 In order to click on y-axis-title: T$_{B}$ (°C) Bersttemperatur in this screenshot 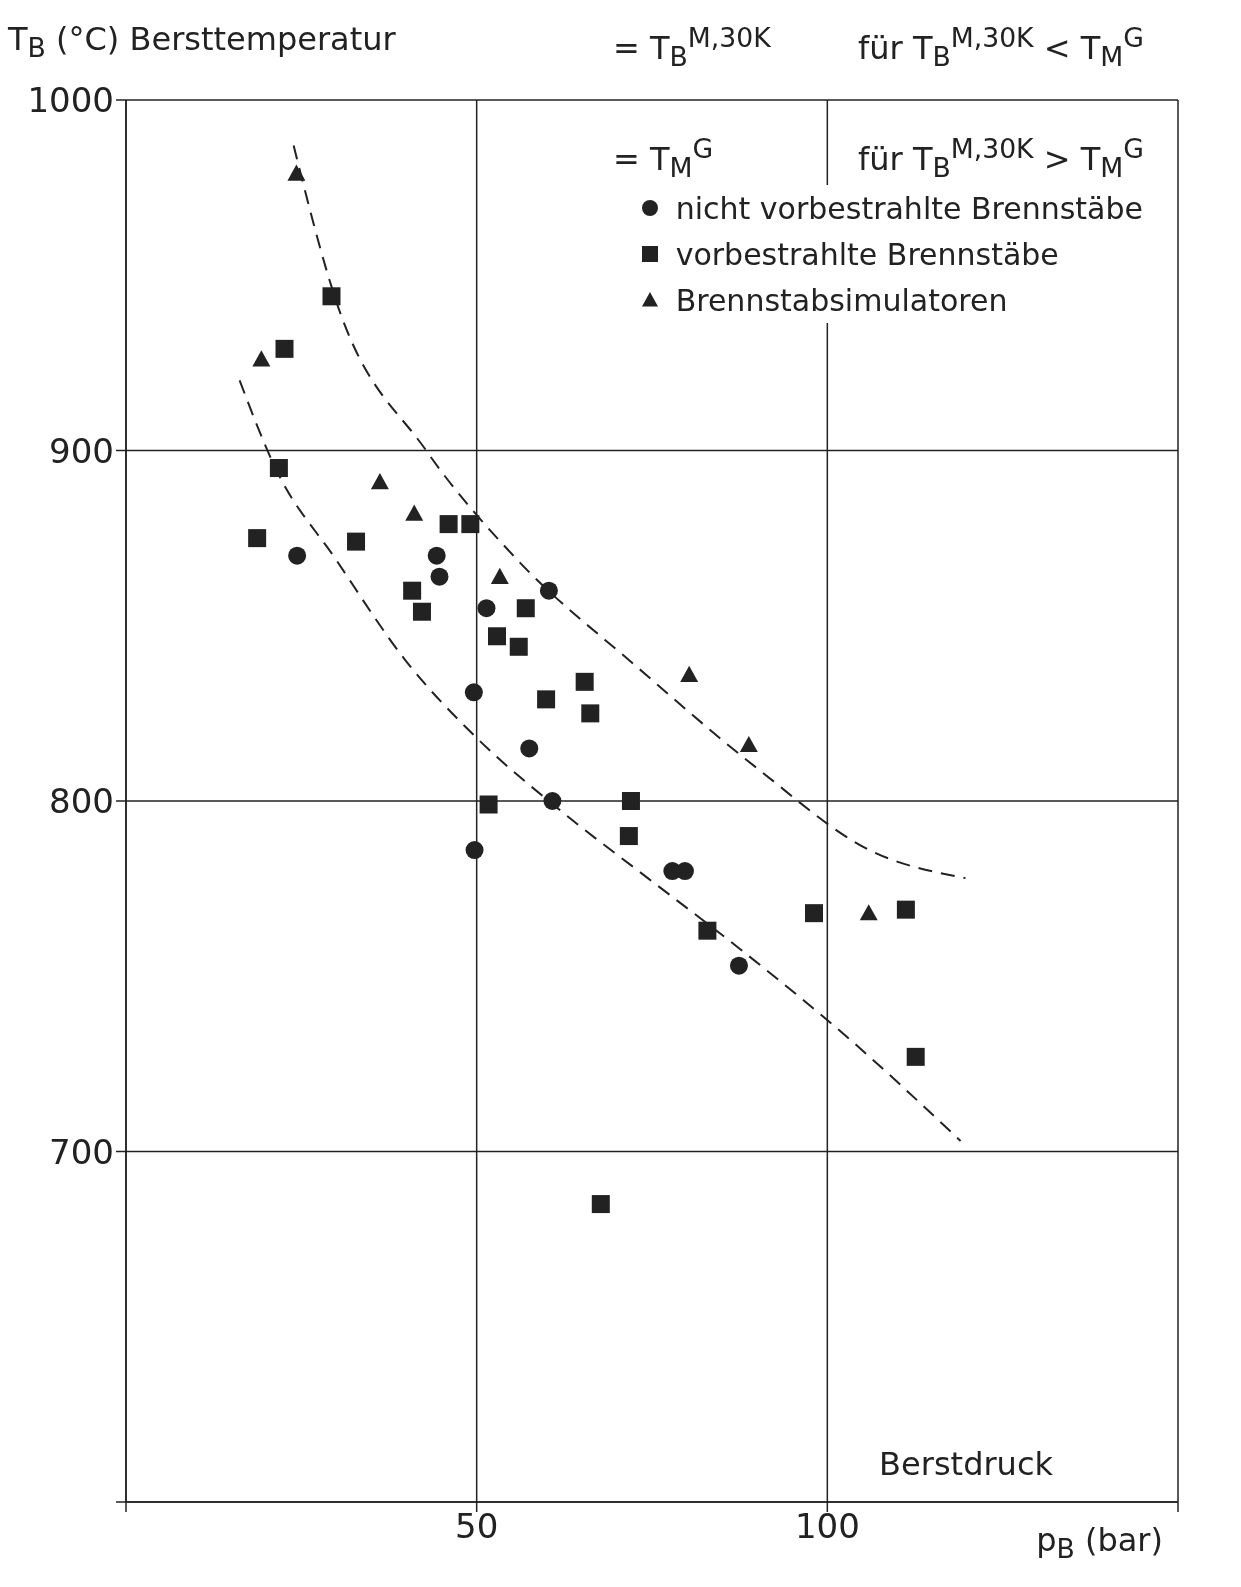, I will do `click(202, 42)`.